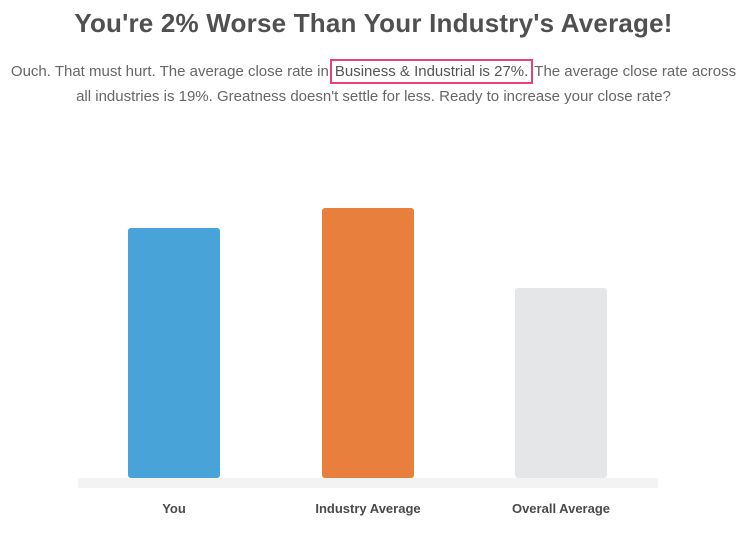 The image size is (747, 533). Describe the element at coordinates (368, 483) in the screenshot. I see `chart-baseline` at that location.